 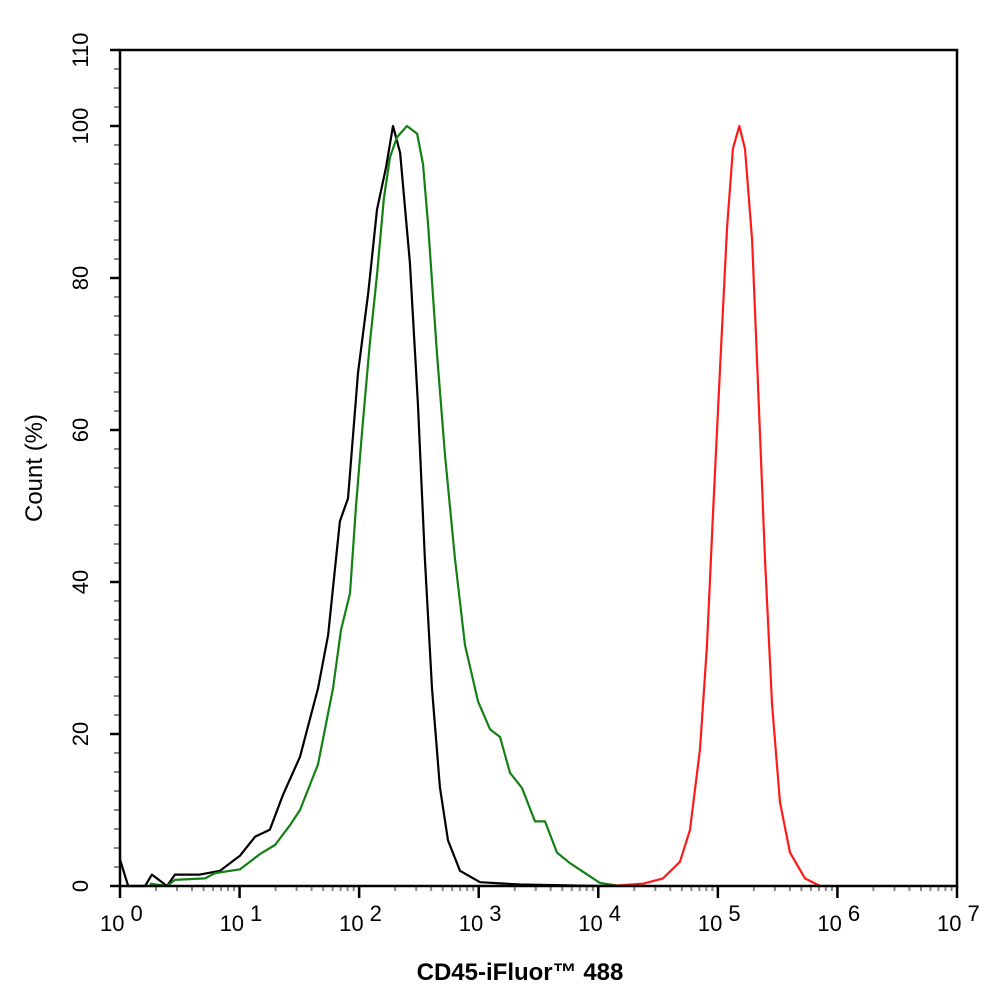 I want to click on x-tick-label: 10 4, so click(x=599, y=918).